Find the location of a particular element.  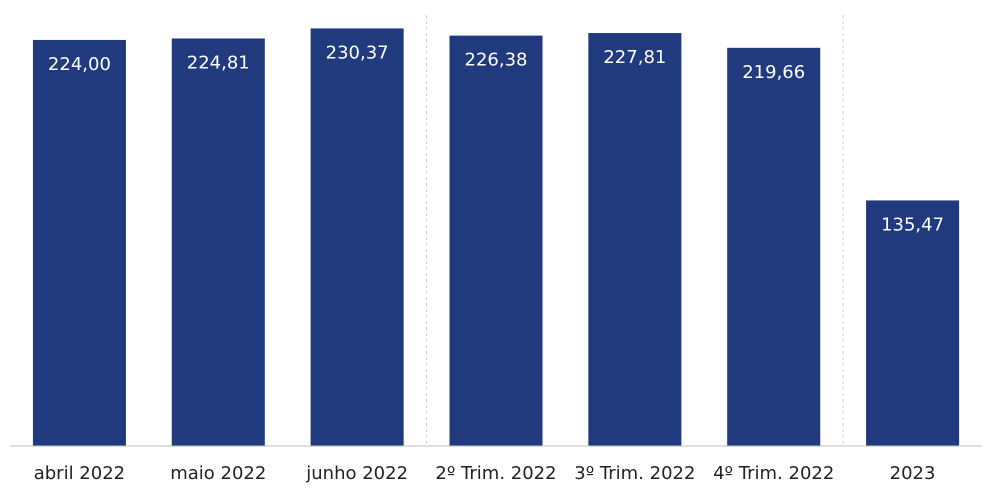

value-label-5: 219,66 is located at coordinates (773, 72).